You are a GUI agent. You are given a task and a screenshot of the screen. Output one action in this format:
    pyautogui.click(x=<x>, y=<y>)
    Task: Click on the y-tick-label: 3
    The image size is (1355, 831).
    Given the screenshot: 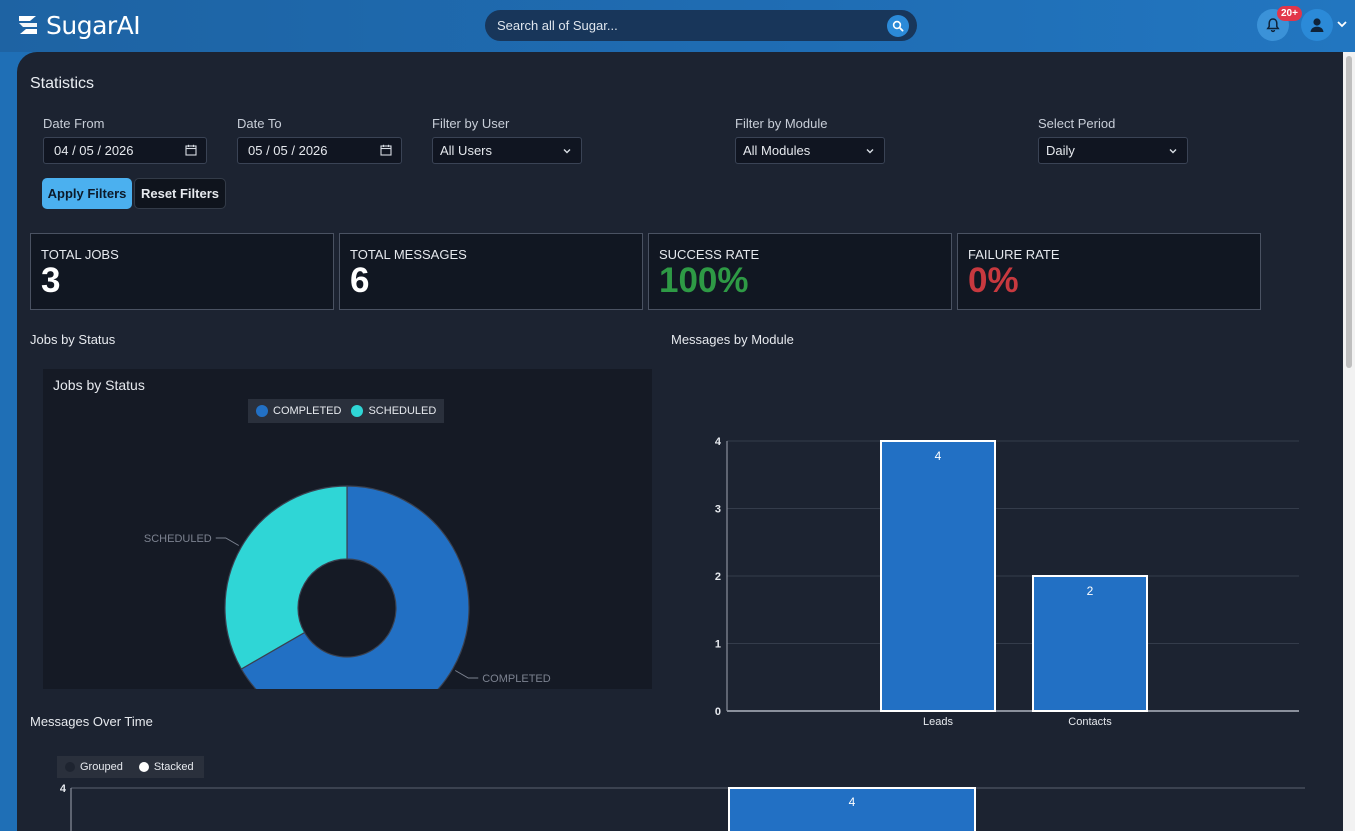 What is the action you would take?
    pyautogui.click(x=718, y=510)
    